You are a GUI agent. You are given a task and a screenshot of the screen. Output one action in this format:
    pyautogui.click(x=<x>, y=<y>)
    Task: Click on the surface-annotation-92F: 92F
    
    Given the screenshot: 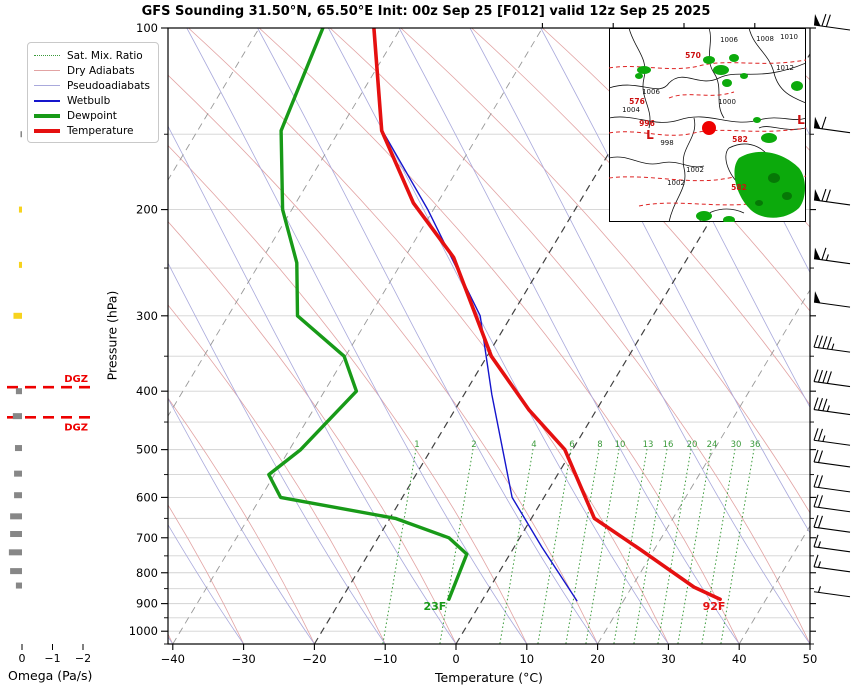 What is the action you would take?
    pyautogui.click(x=714, y=606)
    